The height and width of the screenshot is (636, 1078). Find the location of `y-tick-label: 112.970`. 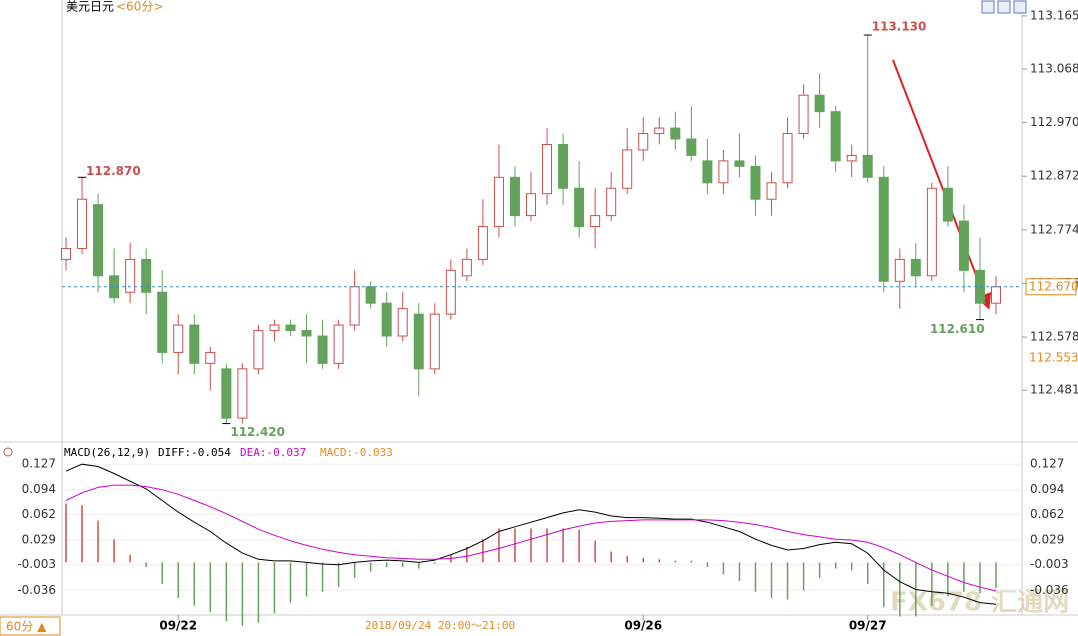

y-tick-label: 112.970 is located at coordinates (1054, 122).